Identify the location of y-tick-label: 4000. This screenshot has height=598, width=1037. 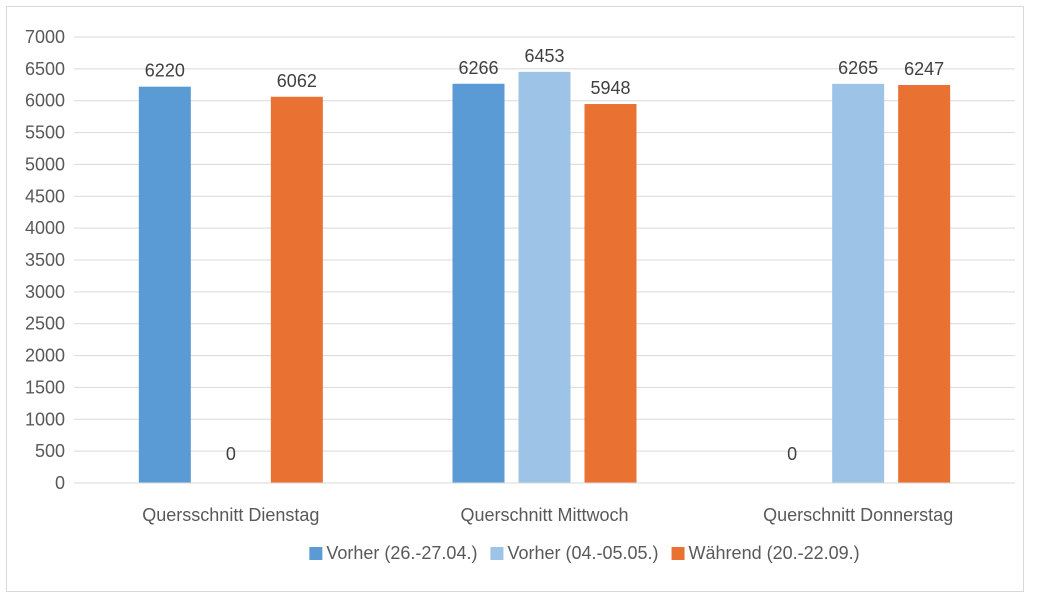
(45, 228).